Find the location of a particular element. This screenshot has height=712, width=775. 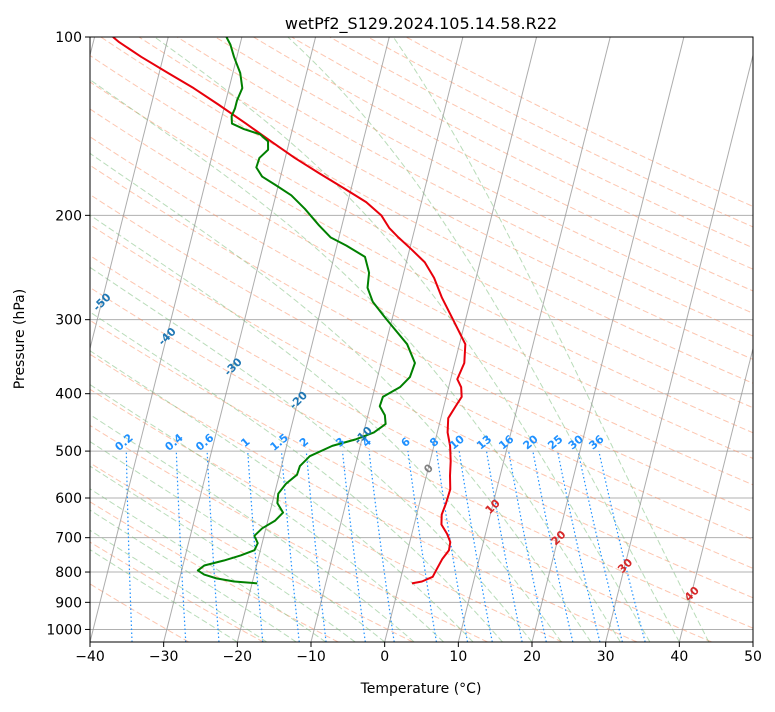

y-tick-label: 1000 is located at coordinates (64, 630).